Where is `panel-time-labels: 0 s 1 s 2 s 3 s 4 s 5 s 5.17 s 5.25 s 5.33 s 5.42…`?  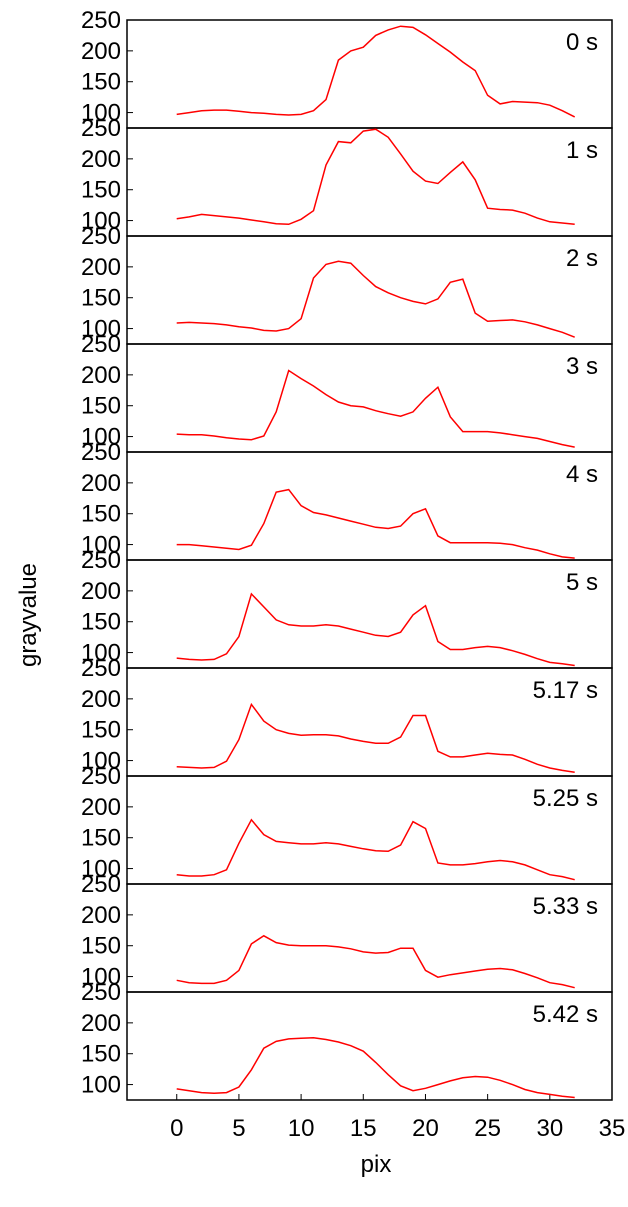 panel-time-labels: 0 s 1 s 2 s 3 s 4 s 5 s 5.17 s 5.25 s 5.33 s 5.42… is located at coordinates (565, 528).